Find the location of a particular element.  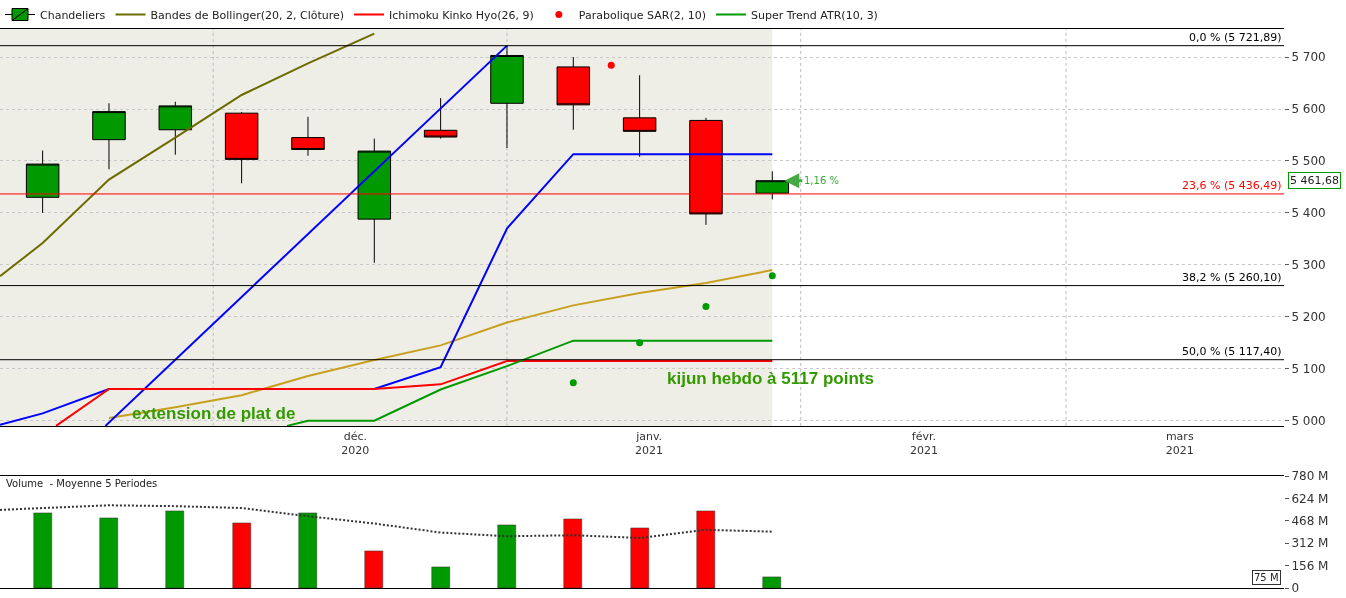

legend-label: Ichimoku Kinko Hyo(26, 9) is located at coordinates (461, 15).